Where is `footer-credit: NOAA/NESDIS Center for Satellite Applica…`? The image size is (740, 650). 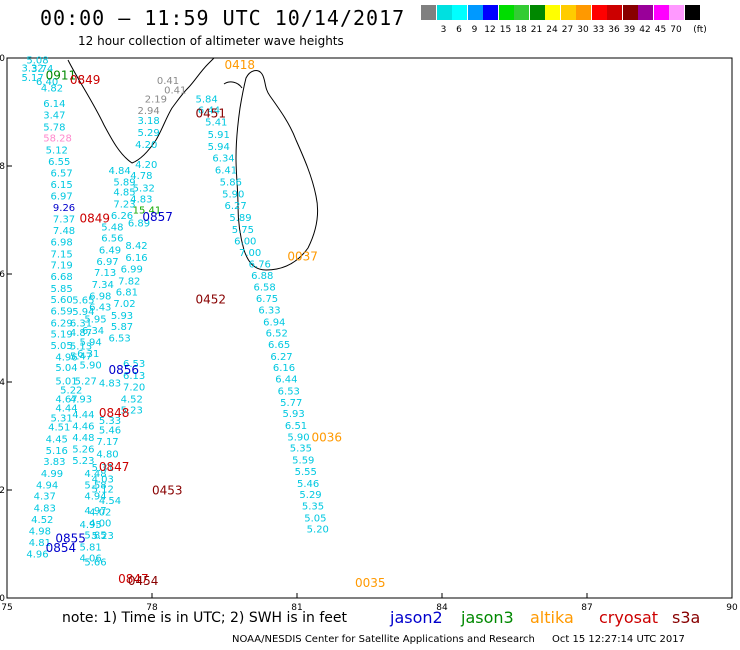
footer-credit: NOAA/NESDIS Center for Satellite Applica… is located at coordinates (383, 639).